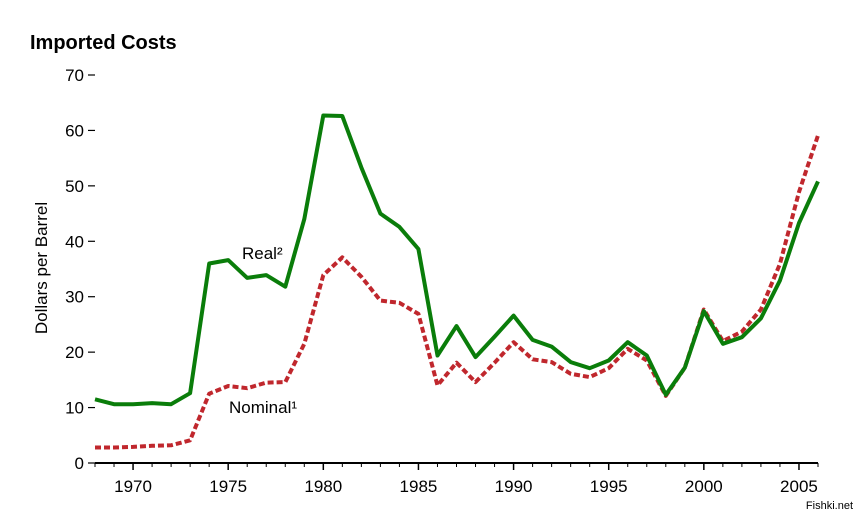 This screenshot has width=858, height=516. What do you see at coordinates (74, 408) in the screenshot?
I see `y-tick-label: 10` at bounding box center [74, 408].